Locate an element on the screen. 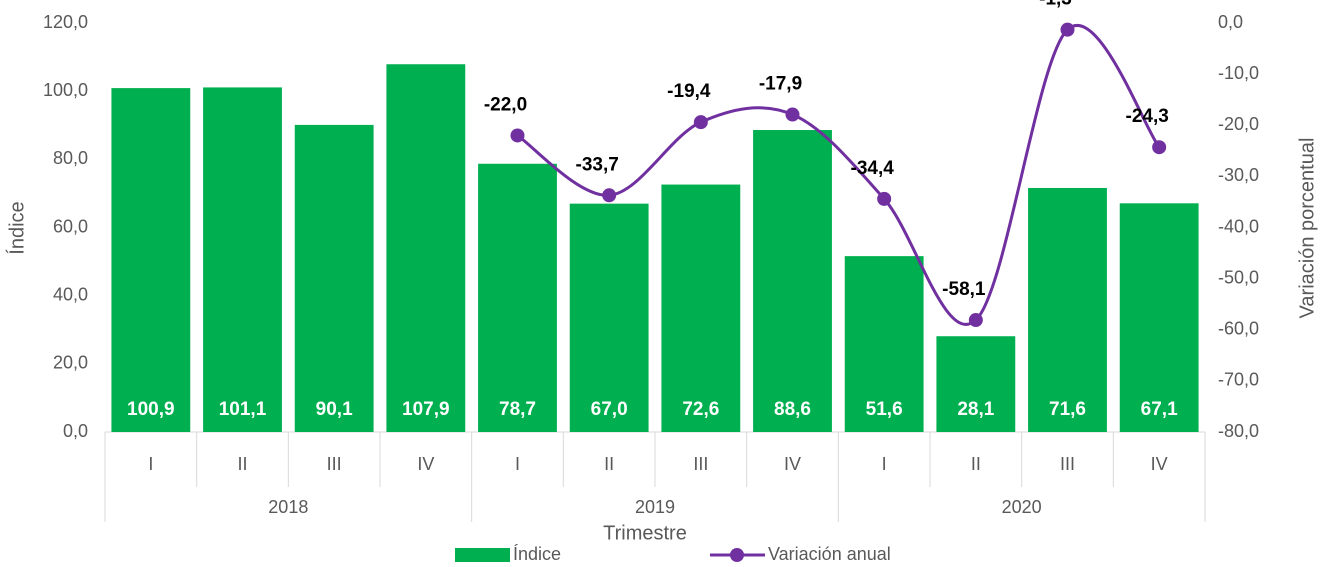 The height and width of the screenshot is (567, 1325). y-tick-label: 80,0 is located at coordinates (70, 158).